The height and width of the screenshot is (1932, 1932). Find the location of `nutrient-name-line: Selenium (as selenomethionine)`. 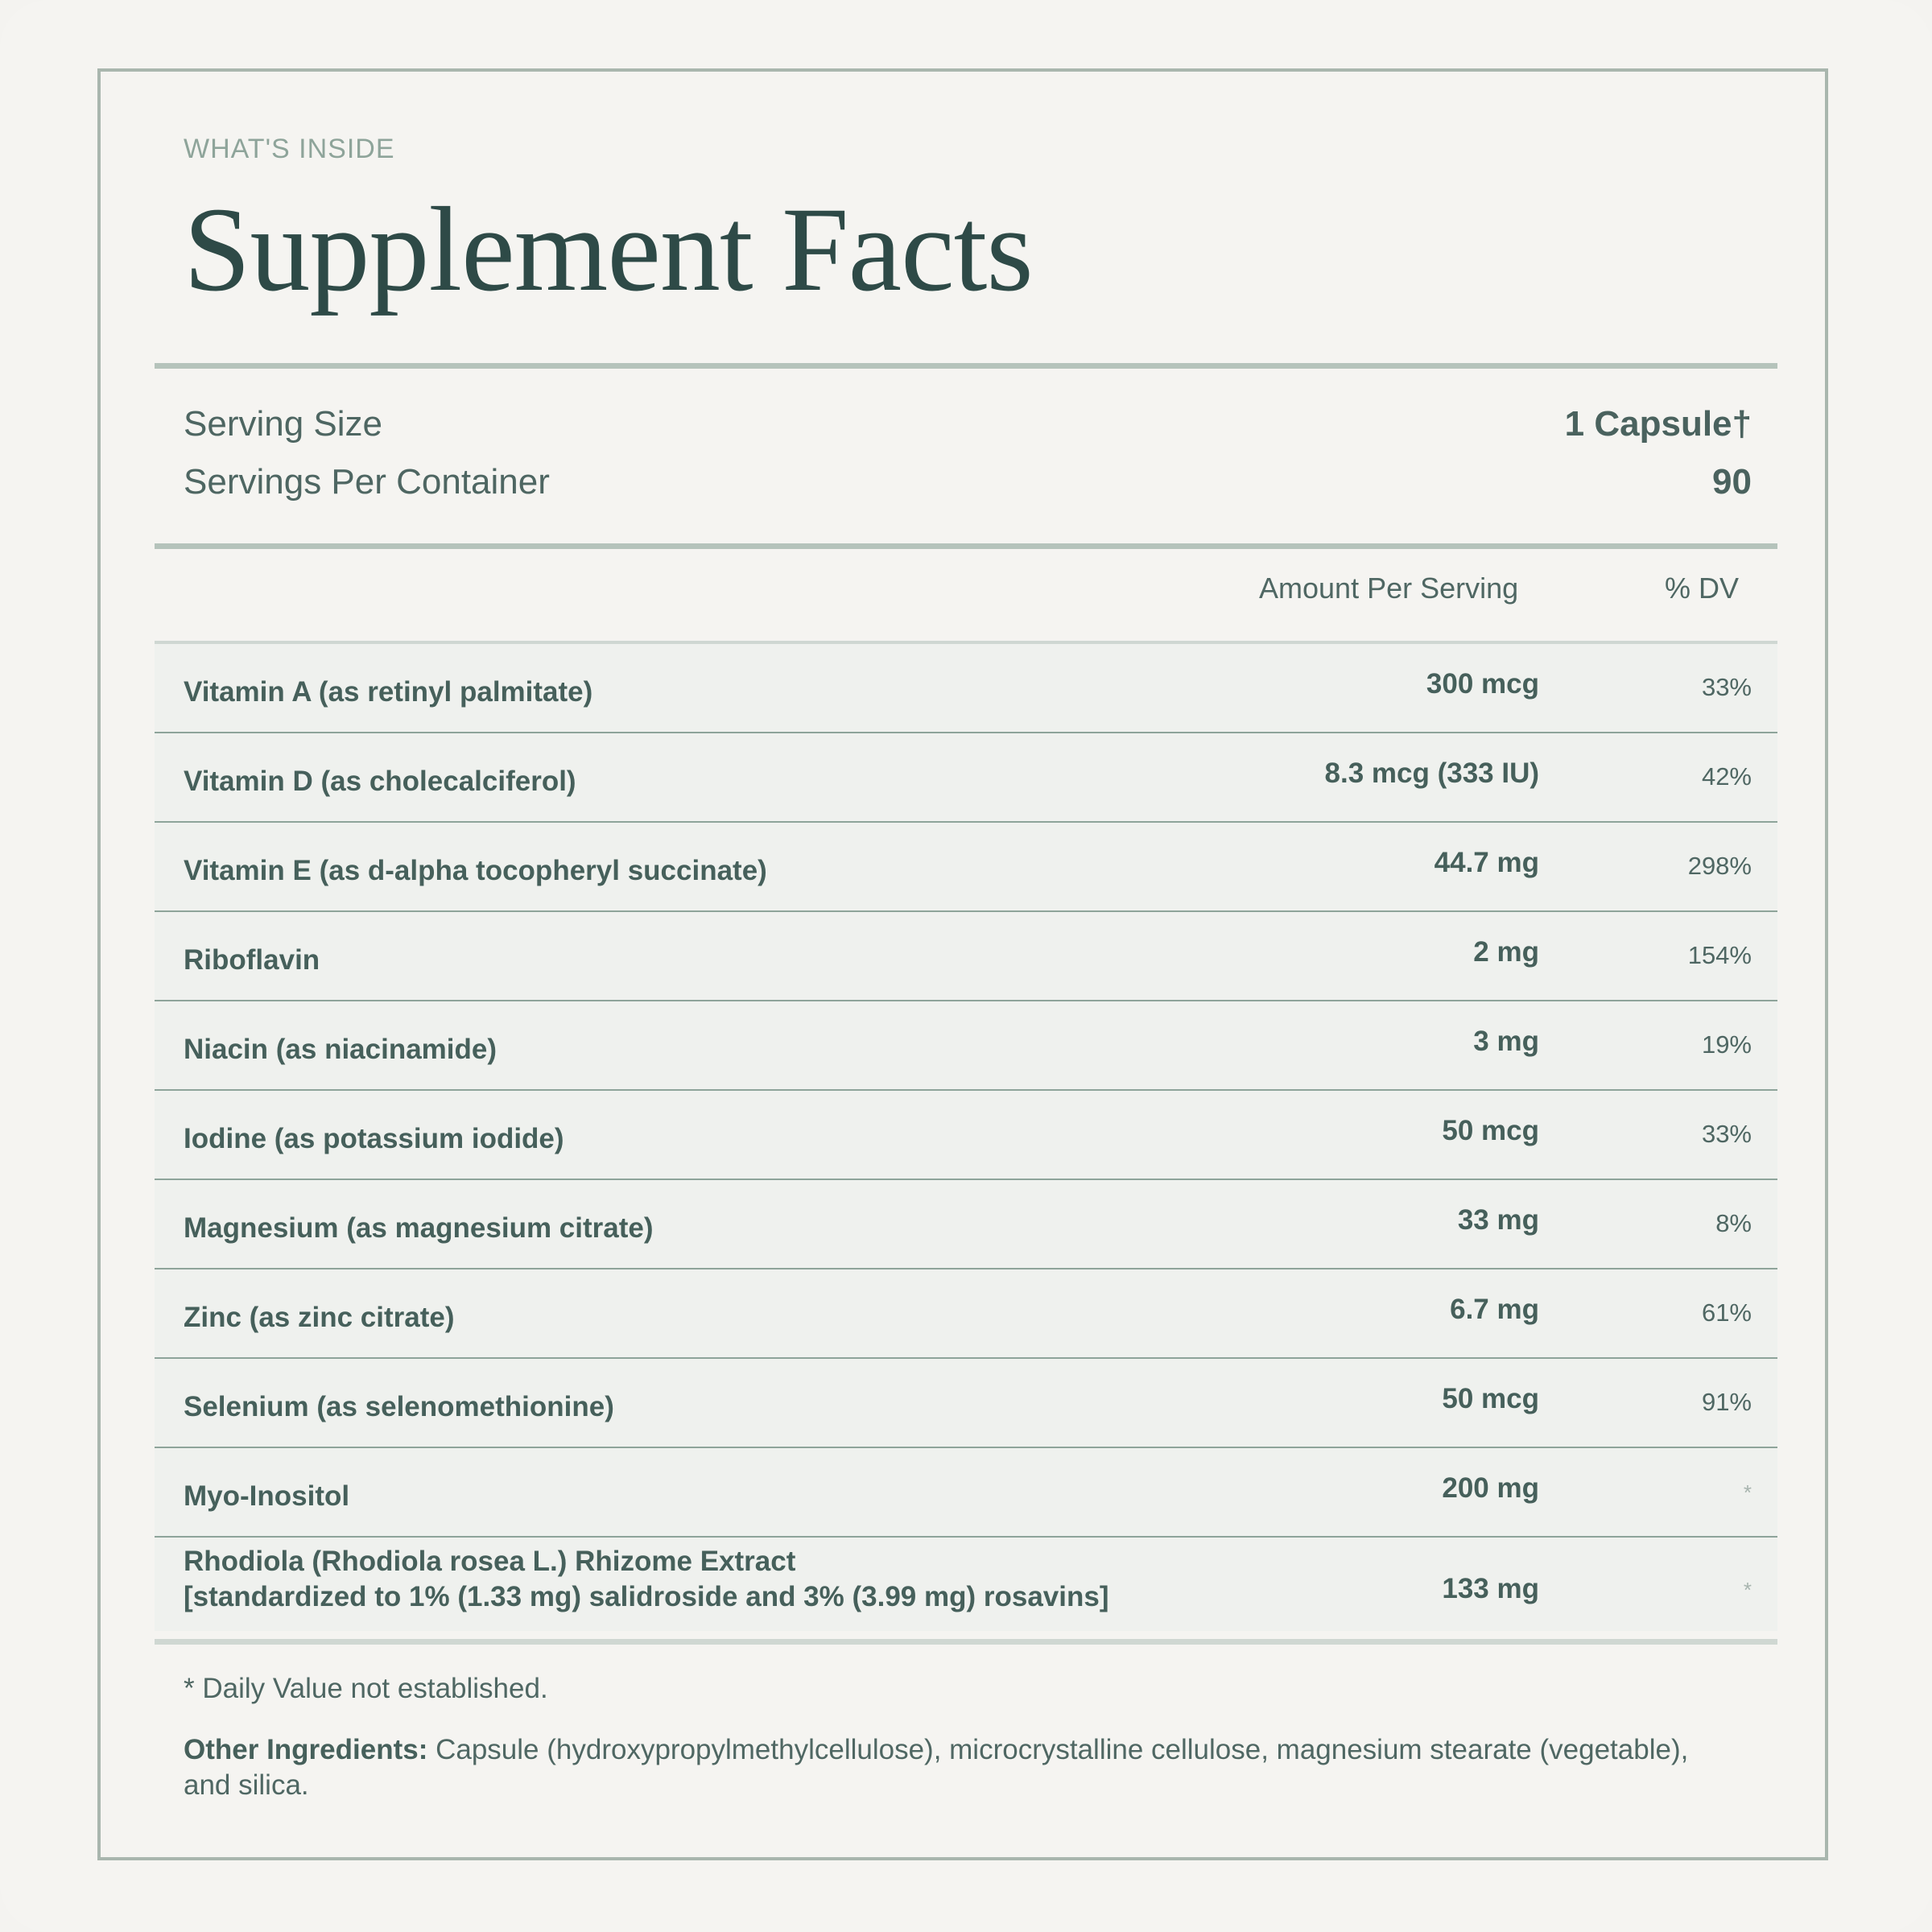

nutrient-name-line: Selenium (as selenomethionine) is located at coordinates (399, 1406).